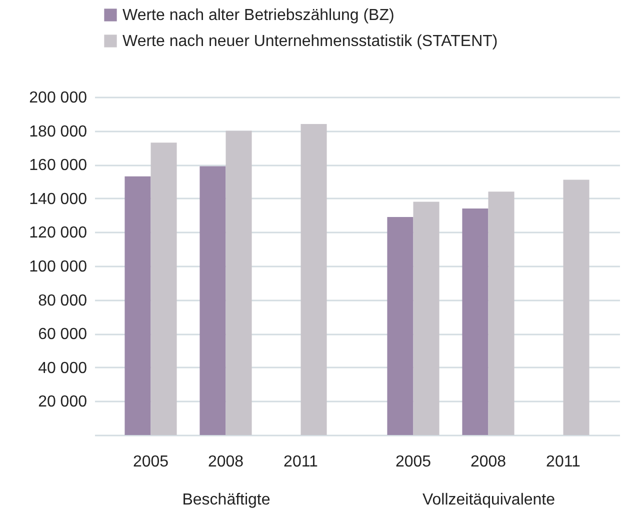  What do you see at coordinates (258, 15) in the screenshot?
I see `legend-label: Werte nach alter Betriebszählung (BZ)` at bounding box center [258, 15].